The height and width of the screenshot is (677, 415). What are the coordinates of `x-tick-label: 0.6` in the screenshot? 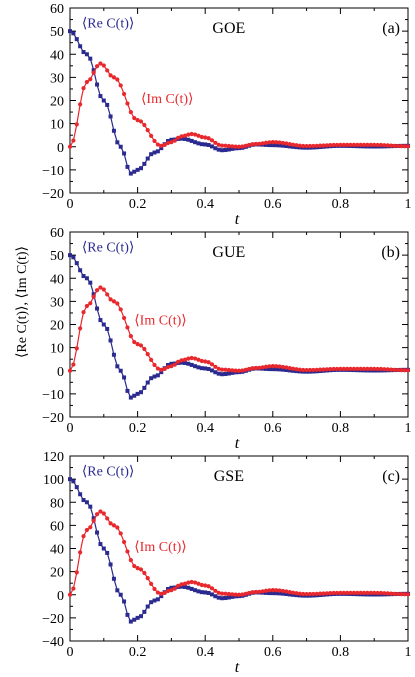 It's located at (273, 204).